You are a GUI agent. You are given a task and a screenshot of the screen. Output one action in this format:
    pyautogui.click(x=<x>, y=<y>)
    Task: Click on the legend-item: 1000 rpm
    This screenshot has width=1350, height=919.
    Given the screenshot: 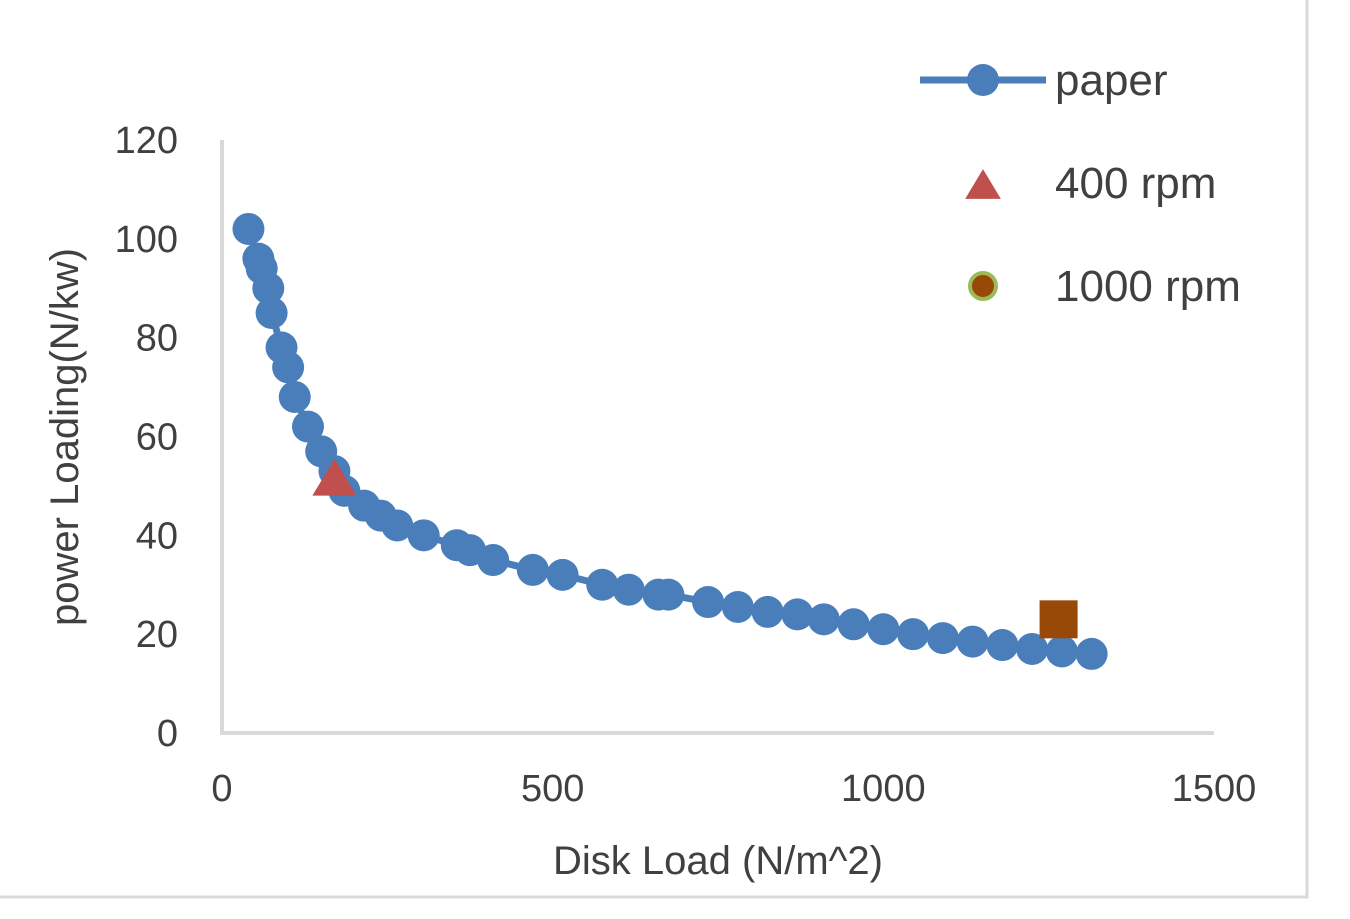 What is the action you would take?
    pyautogui.click(x=1104, y=286)
    